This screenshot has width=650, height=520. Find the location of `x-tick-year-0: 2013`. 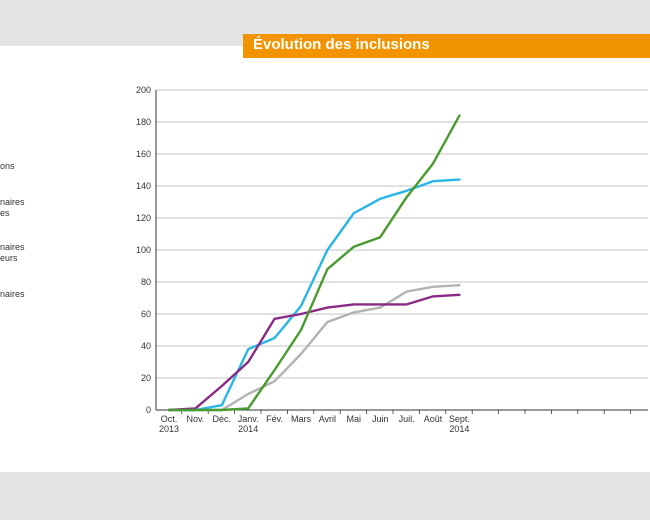

x-tick-year-0: 2013 is located at coordinates (169, 429).